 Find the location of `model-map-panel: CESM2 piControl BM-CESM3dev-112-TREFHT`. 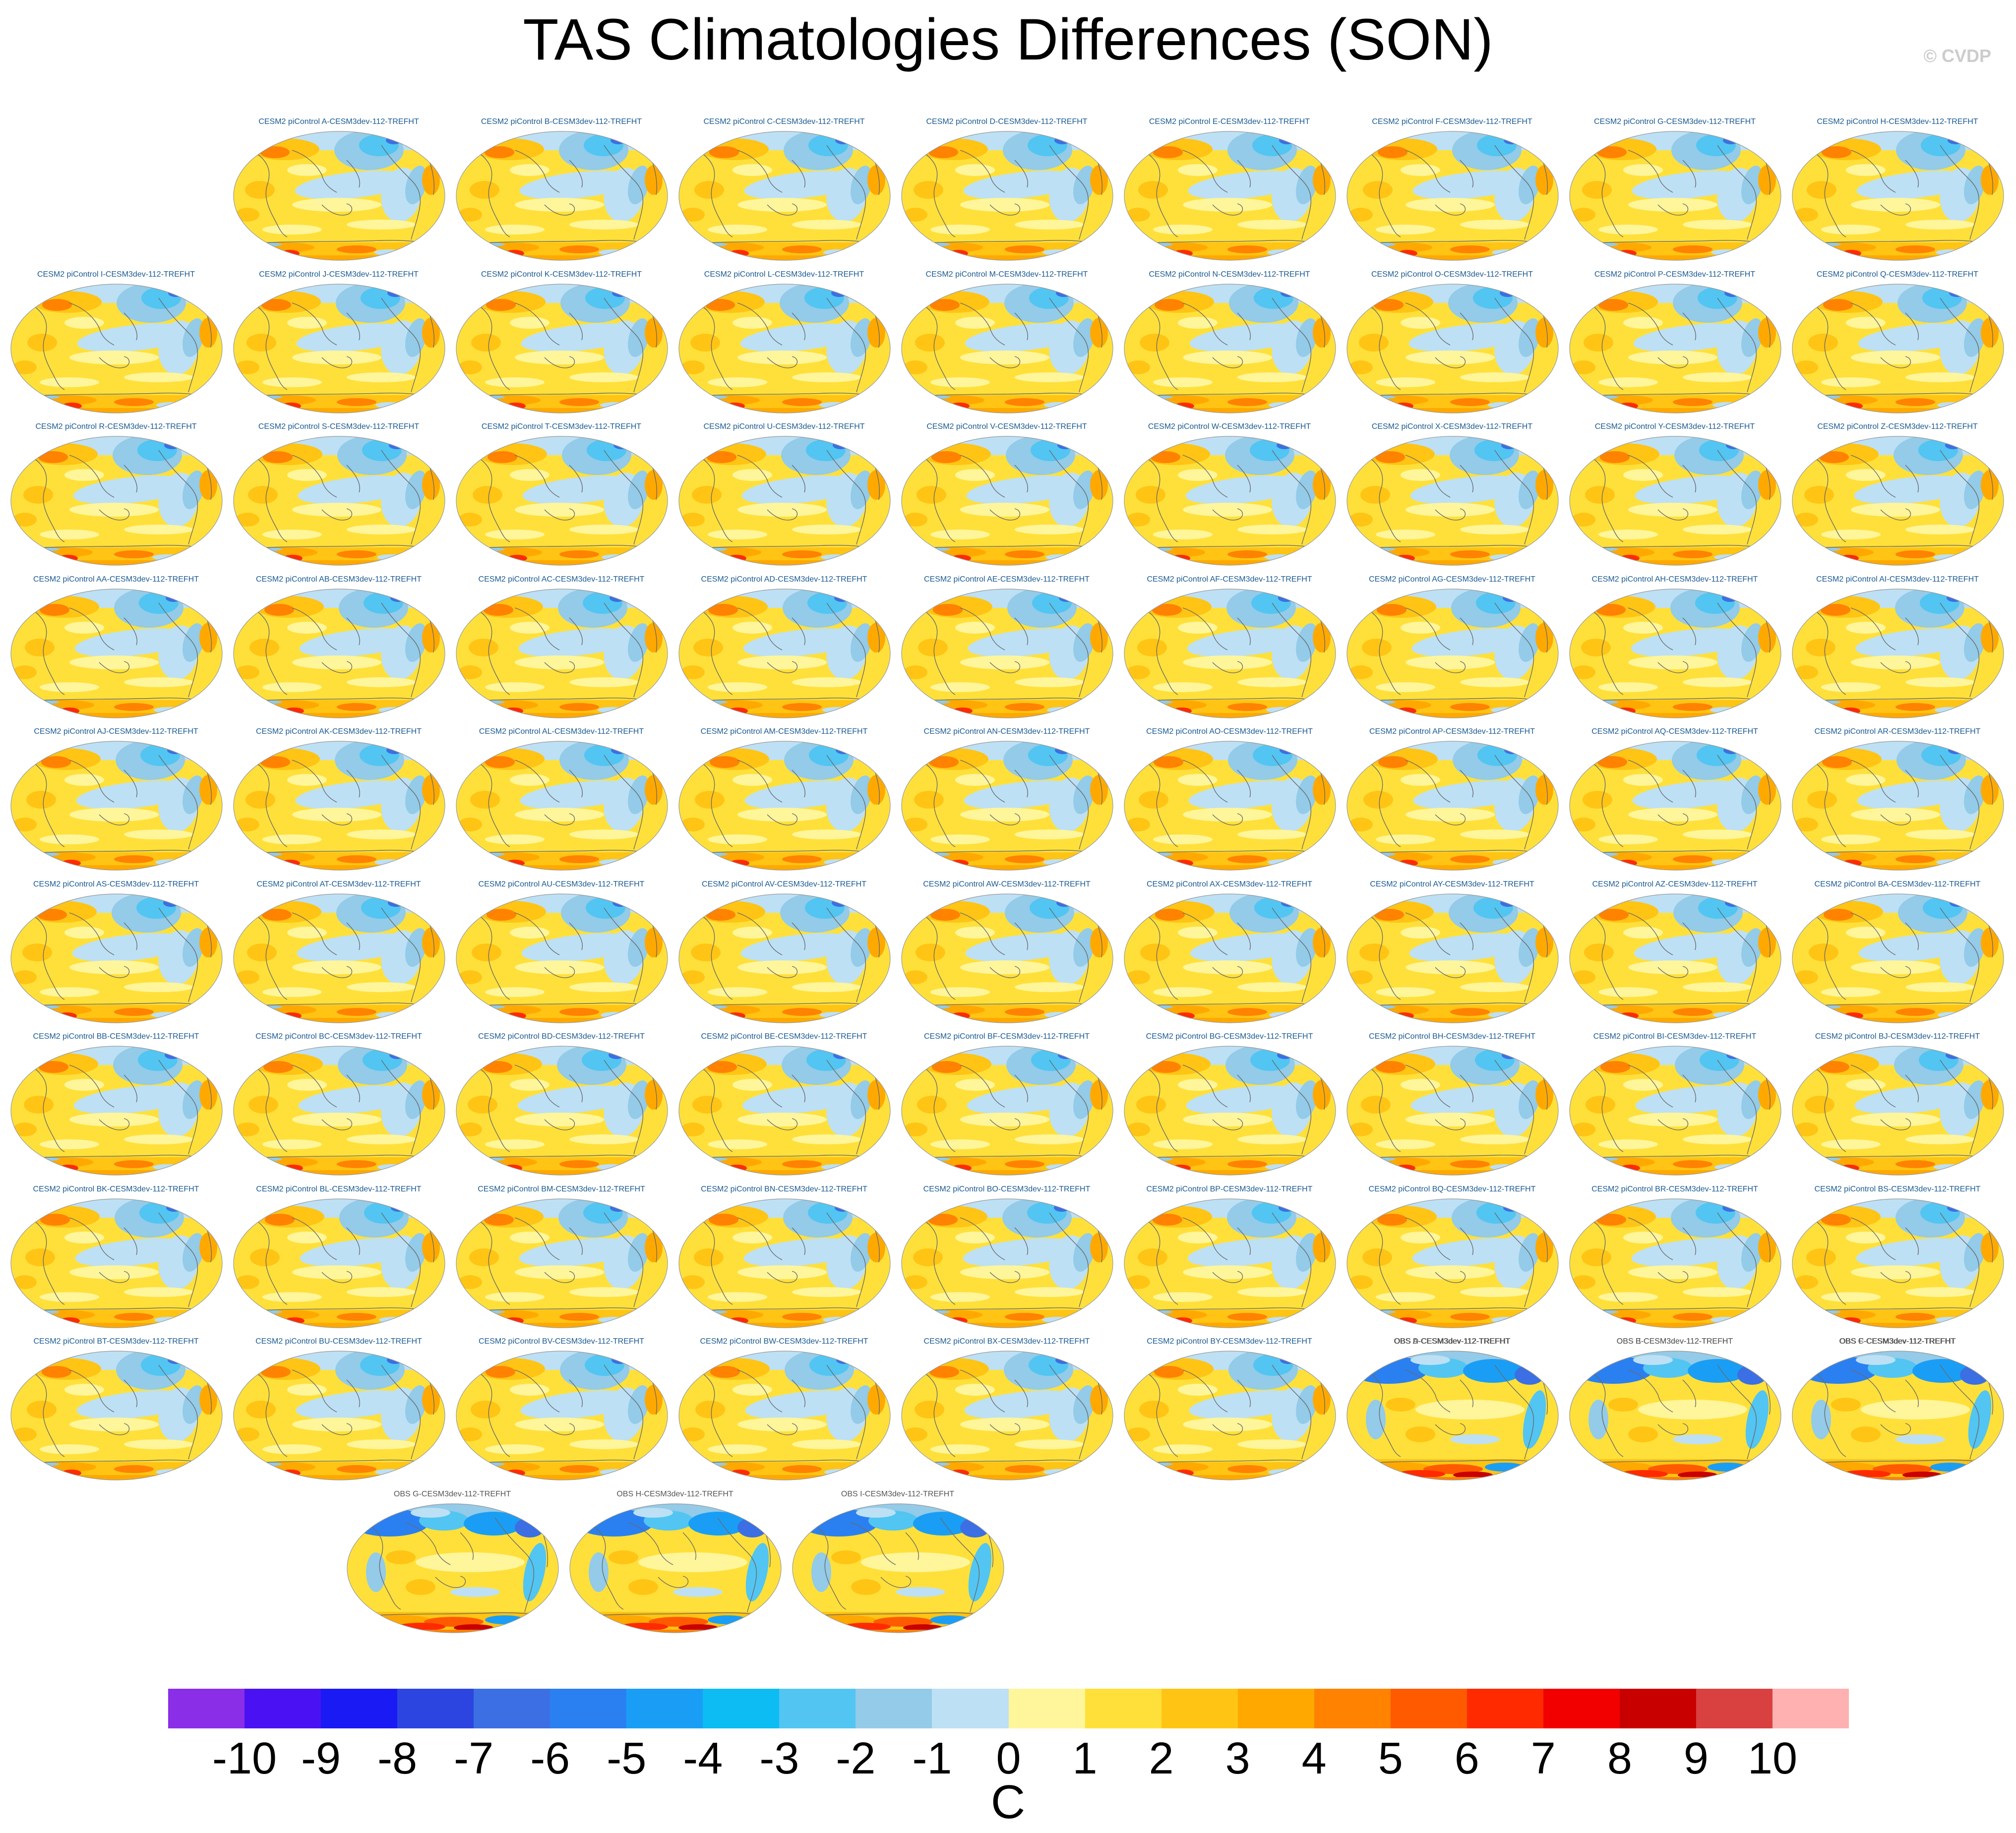

model-map-panel: CESM2 piControl BM-CESM3dev-112-TREFHT is located at coordinates (561, 1259).